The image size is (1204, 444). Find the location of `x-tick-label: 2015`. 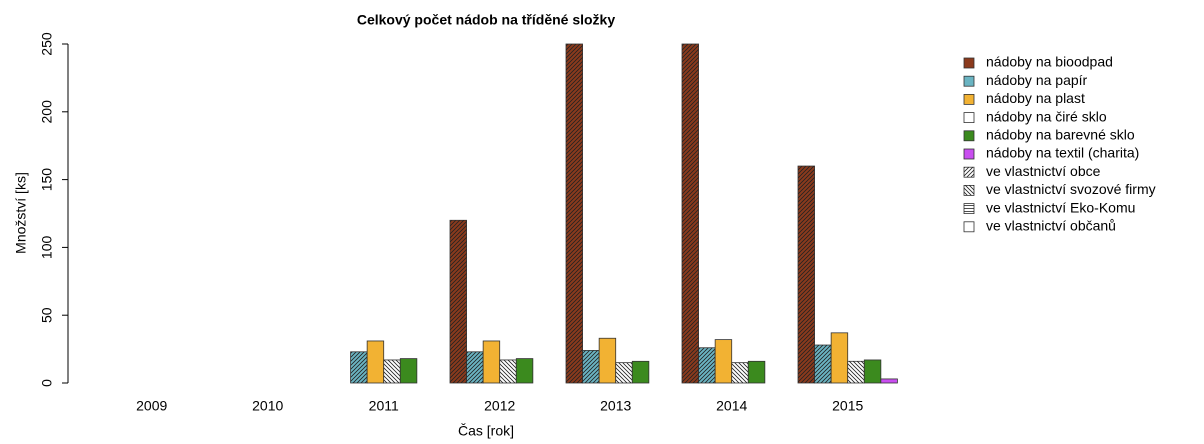

x-tick-label: 2015 is located at coordinates (847, 406).